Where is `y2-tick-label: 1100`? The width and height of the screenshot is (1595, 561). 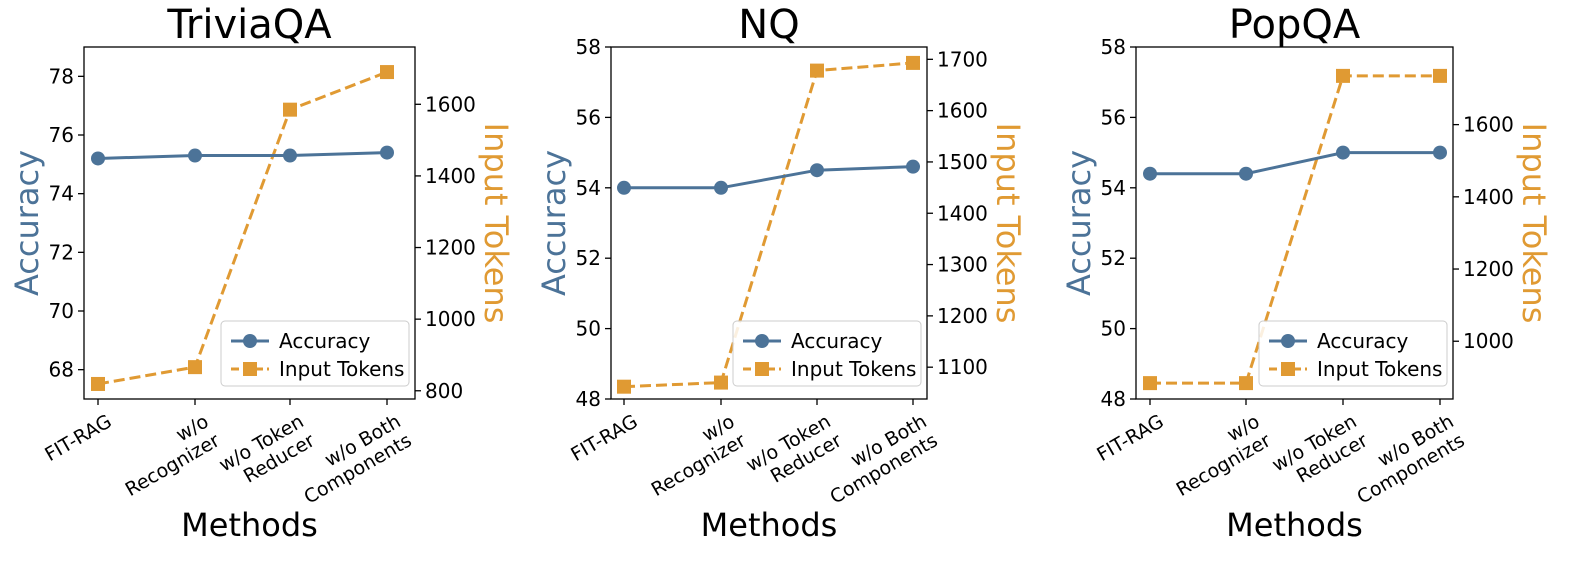
y2-tick-label: 1100 is located at coordinates (962, 367).